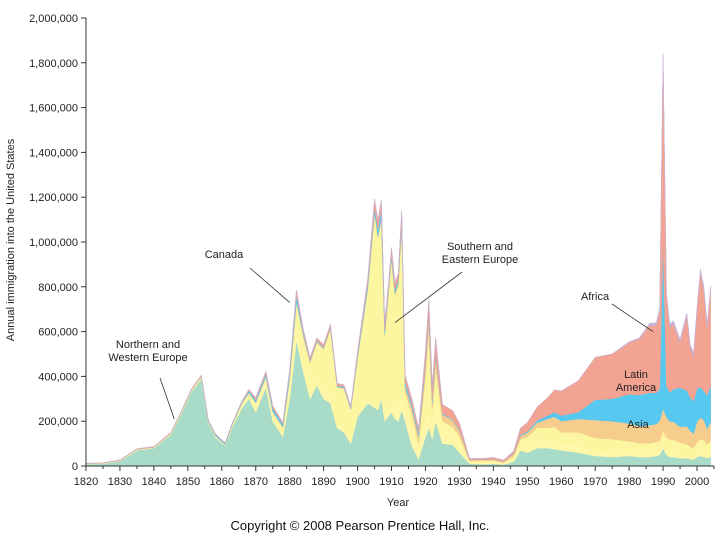 The height and width of the screenshot is (540, 720). What do you see at coordinates (398, 503) in the screenshot?
I see `x-axis-label: Year` at bounding box center [398, 503].